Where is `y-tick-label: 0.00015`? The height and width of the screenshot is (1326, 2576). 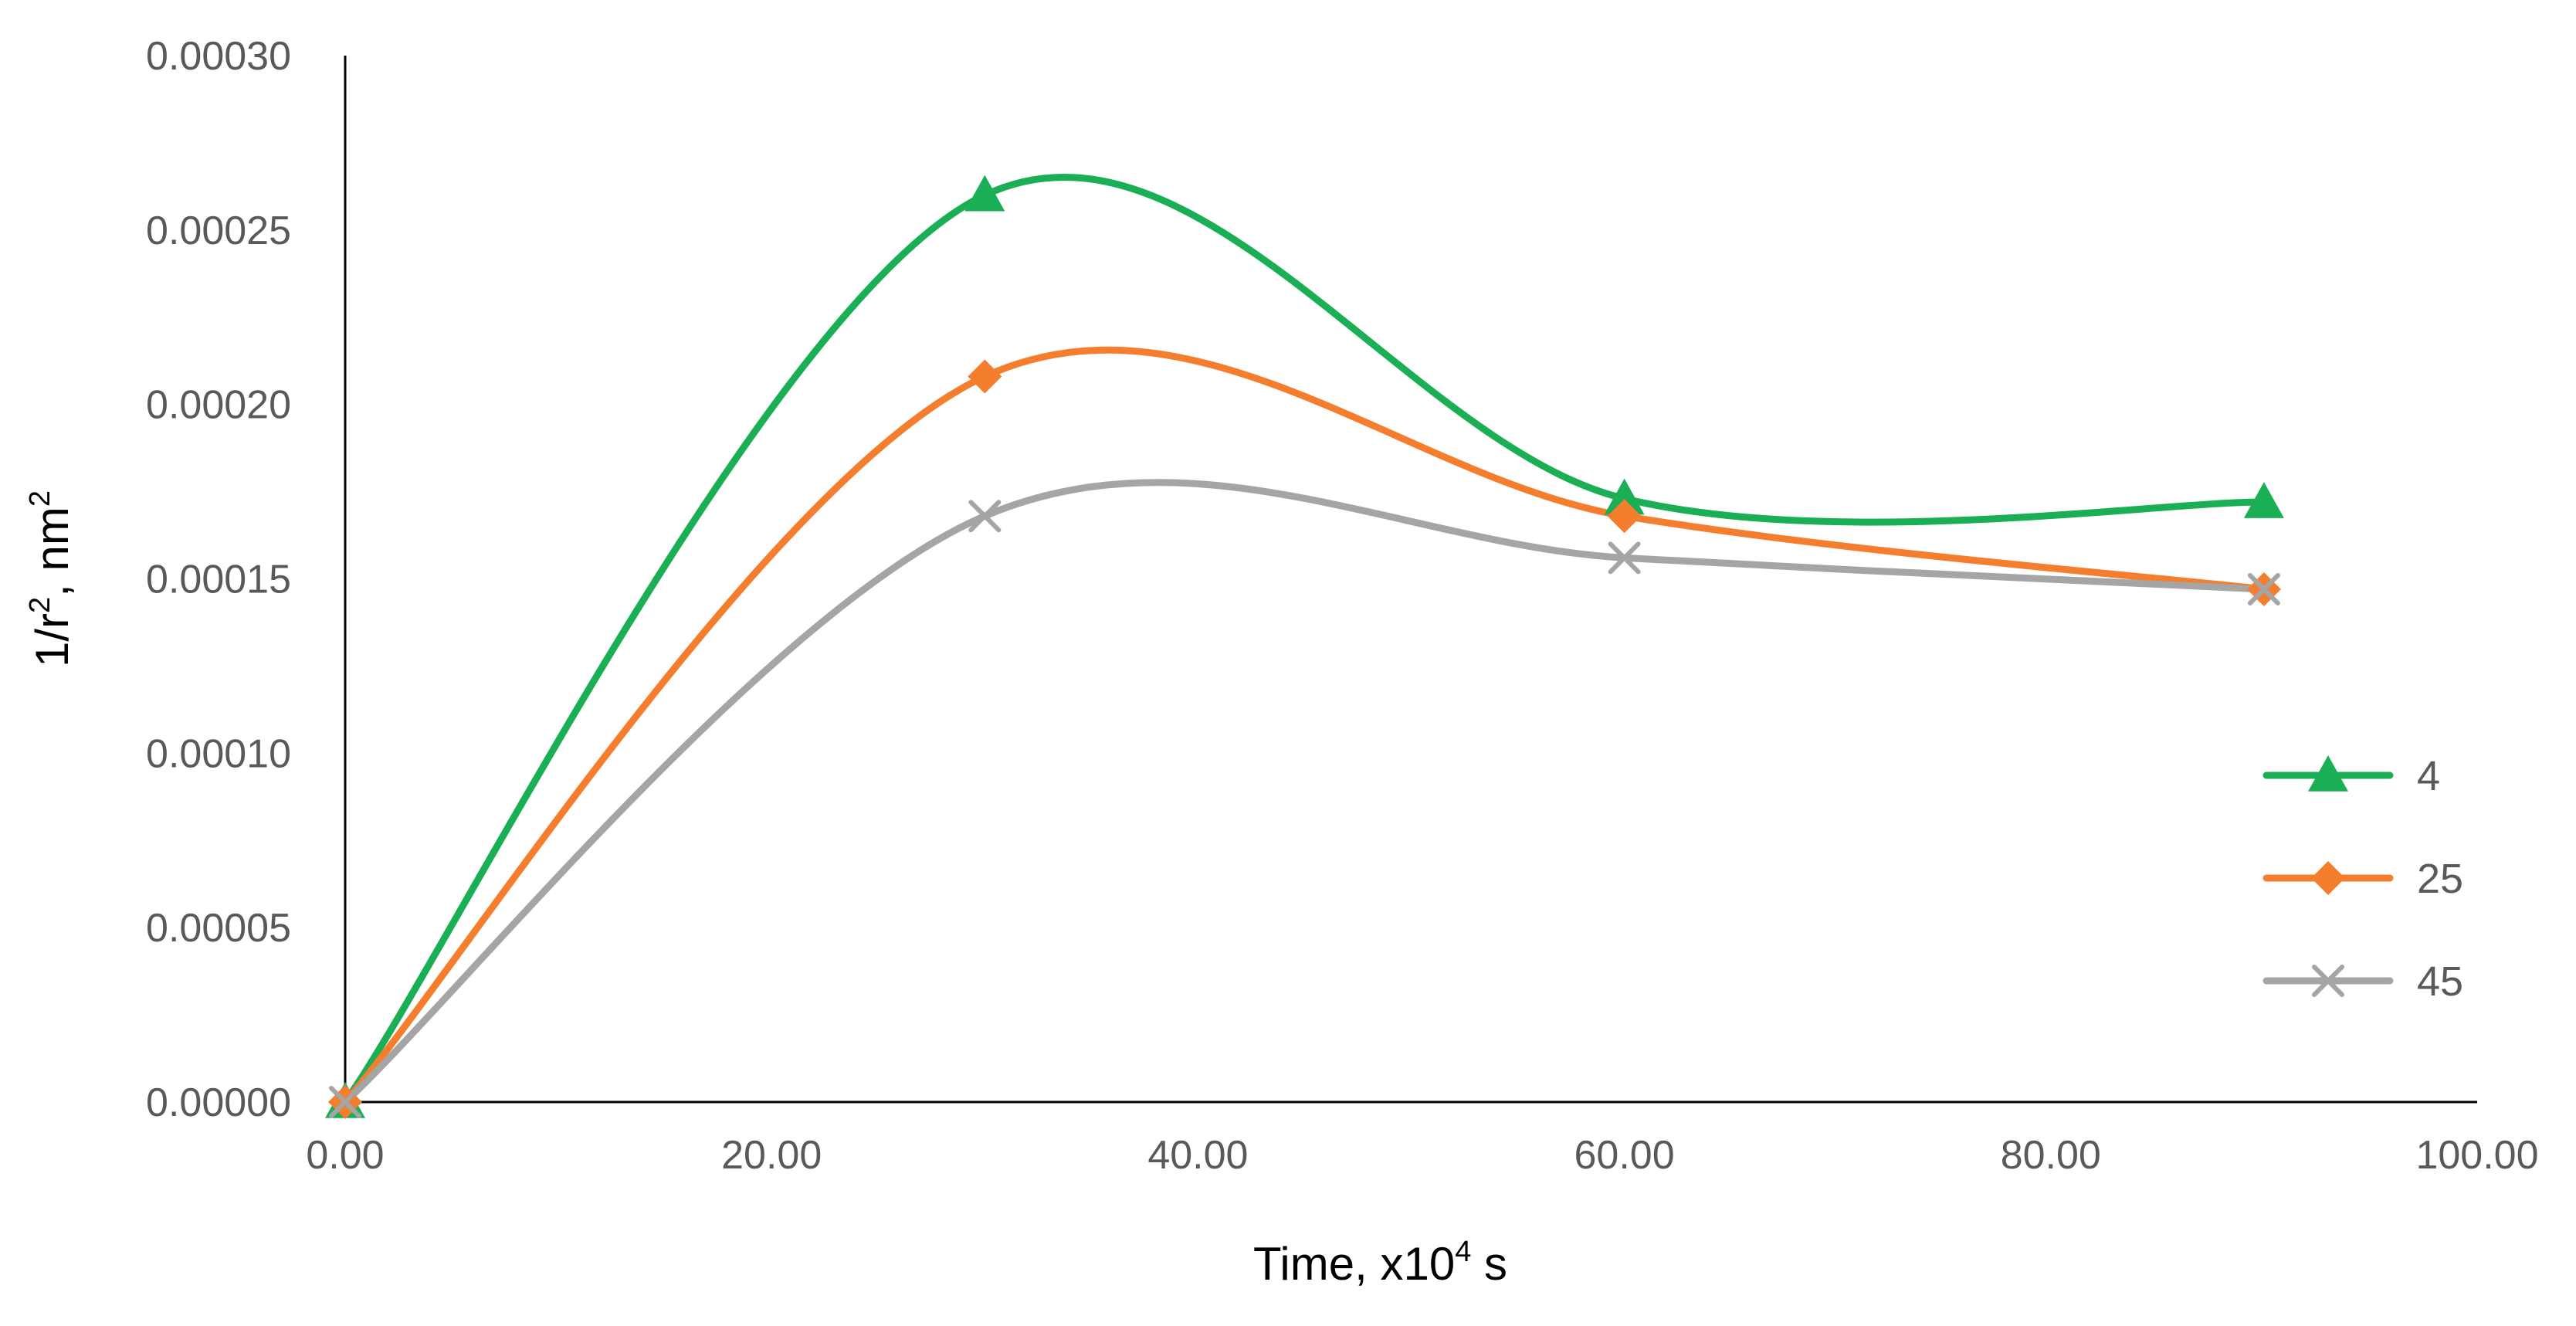 y-tick-label: 0.00015 is located at coordinates (218, 580).